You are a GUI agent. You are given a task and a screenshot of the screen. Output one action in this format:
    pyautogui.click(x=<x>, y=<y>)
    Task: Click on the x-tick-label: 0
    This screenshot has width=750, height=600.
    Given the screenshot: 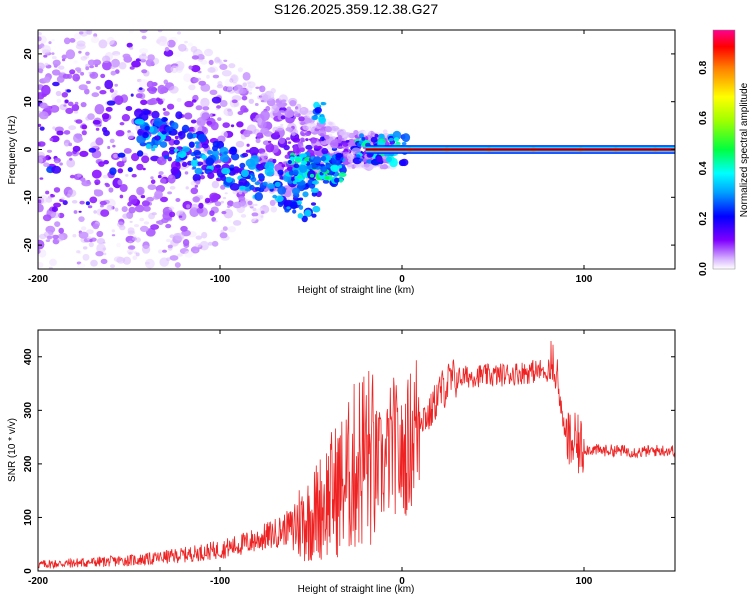 What is the action you would take?
    pyautogui.click(x=402, y=279)
    